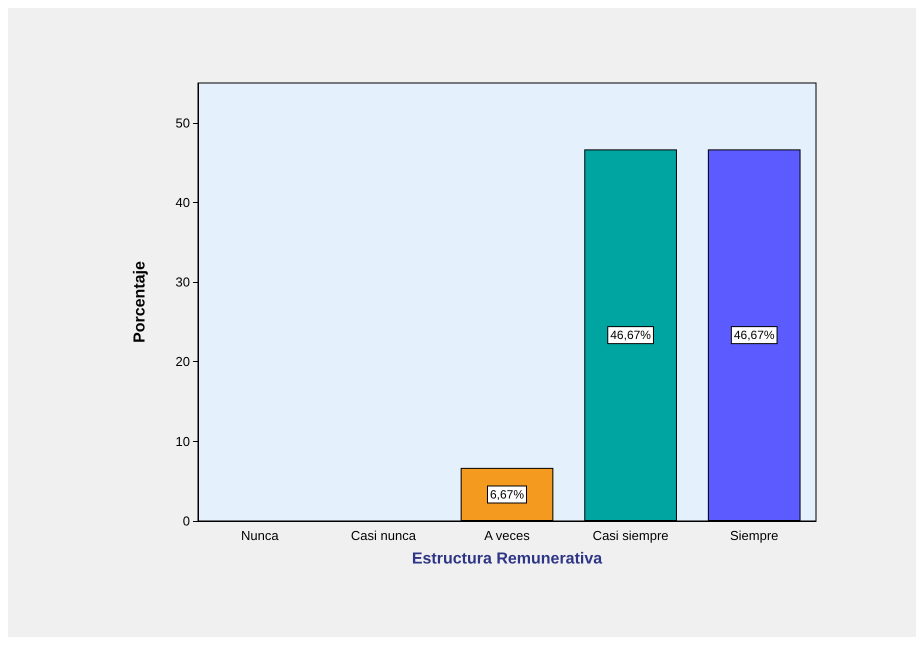  I want to click on y-tick-label: 10, so click(183, 441).